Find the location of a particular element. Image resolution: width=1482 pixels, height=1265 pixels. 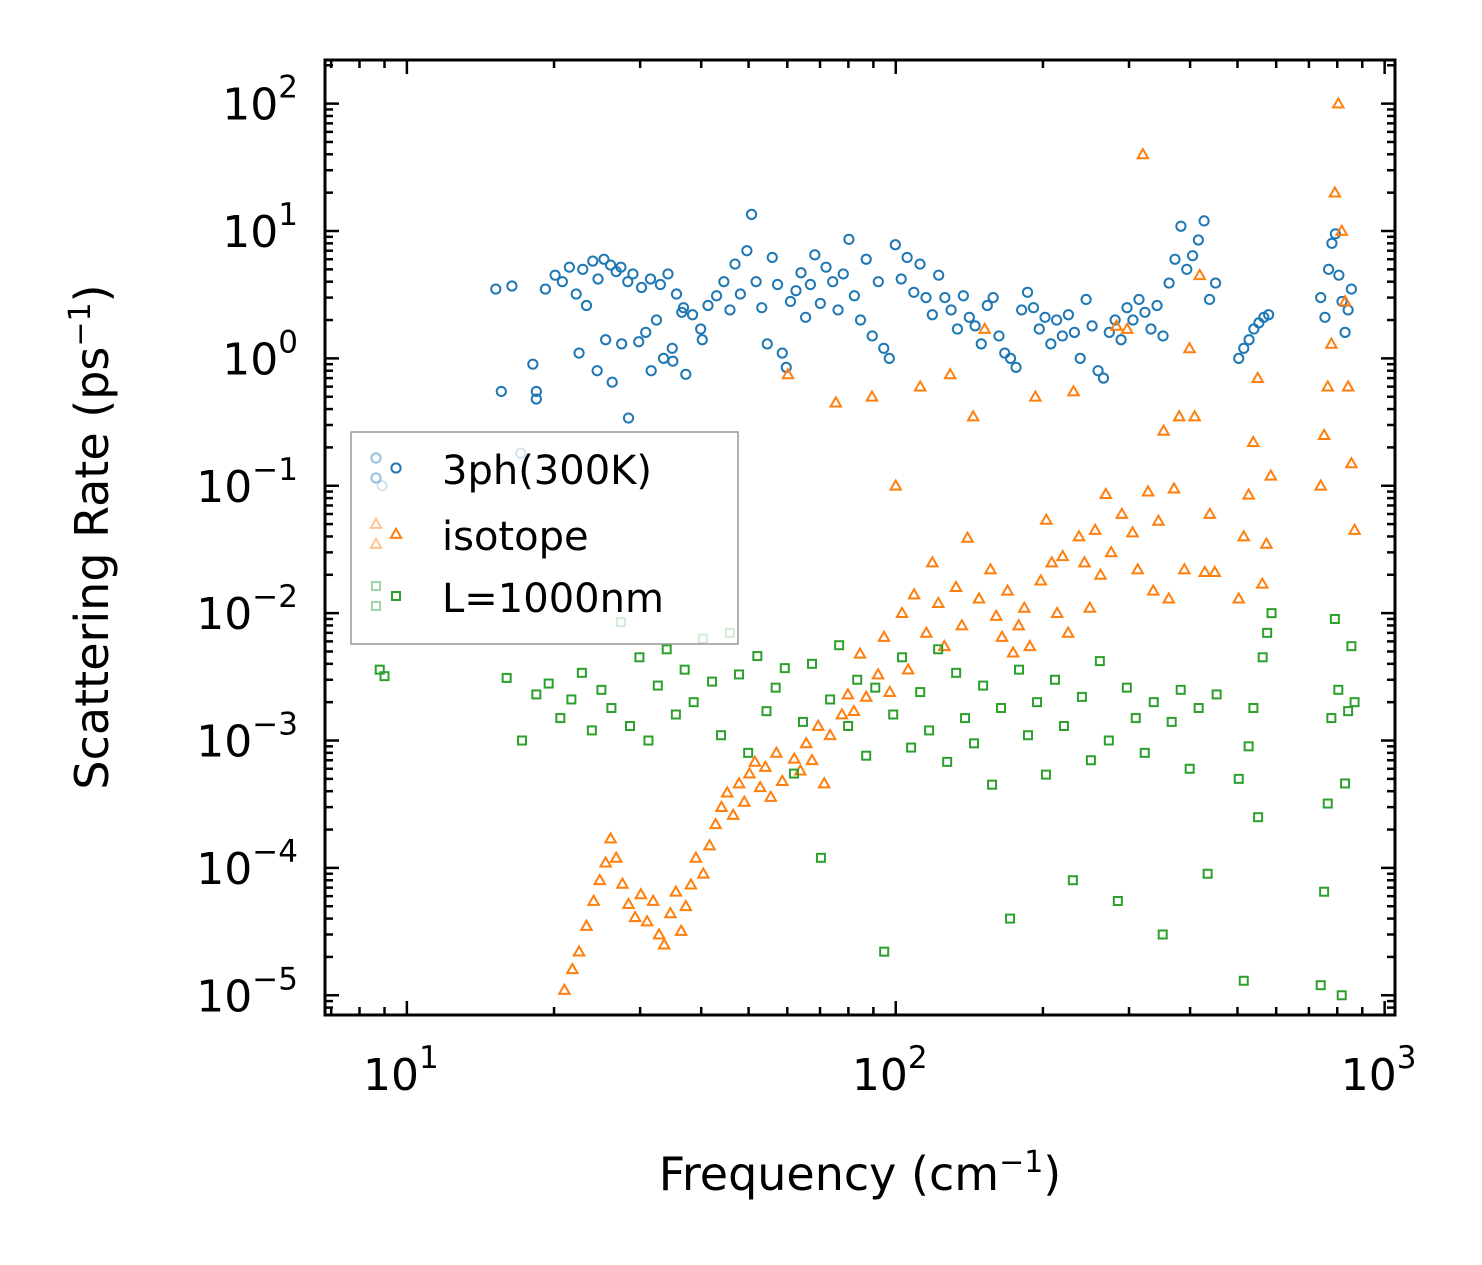

x-tick-label: 102 is located at coordinates (890, 1070).